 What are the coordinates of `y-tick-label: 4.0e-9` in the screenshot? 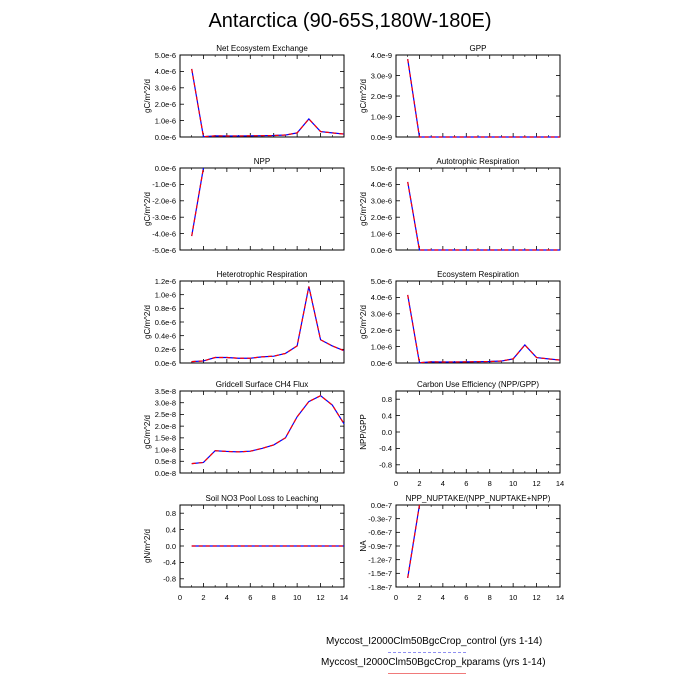 It's located at (381, 55).